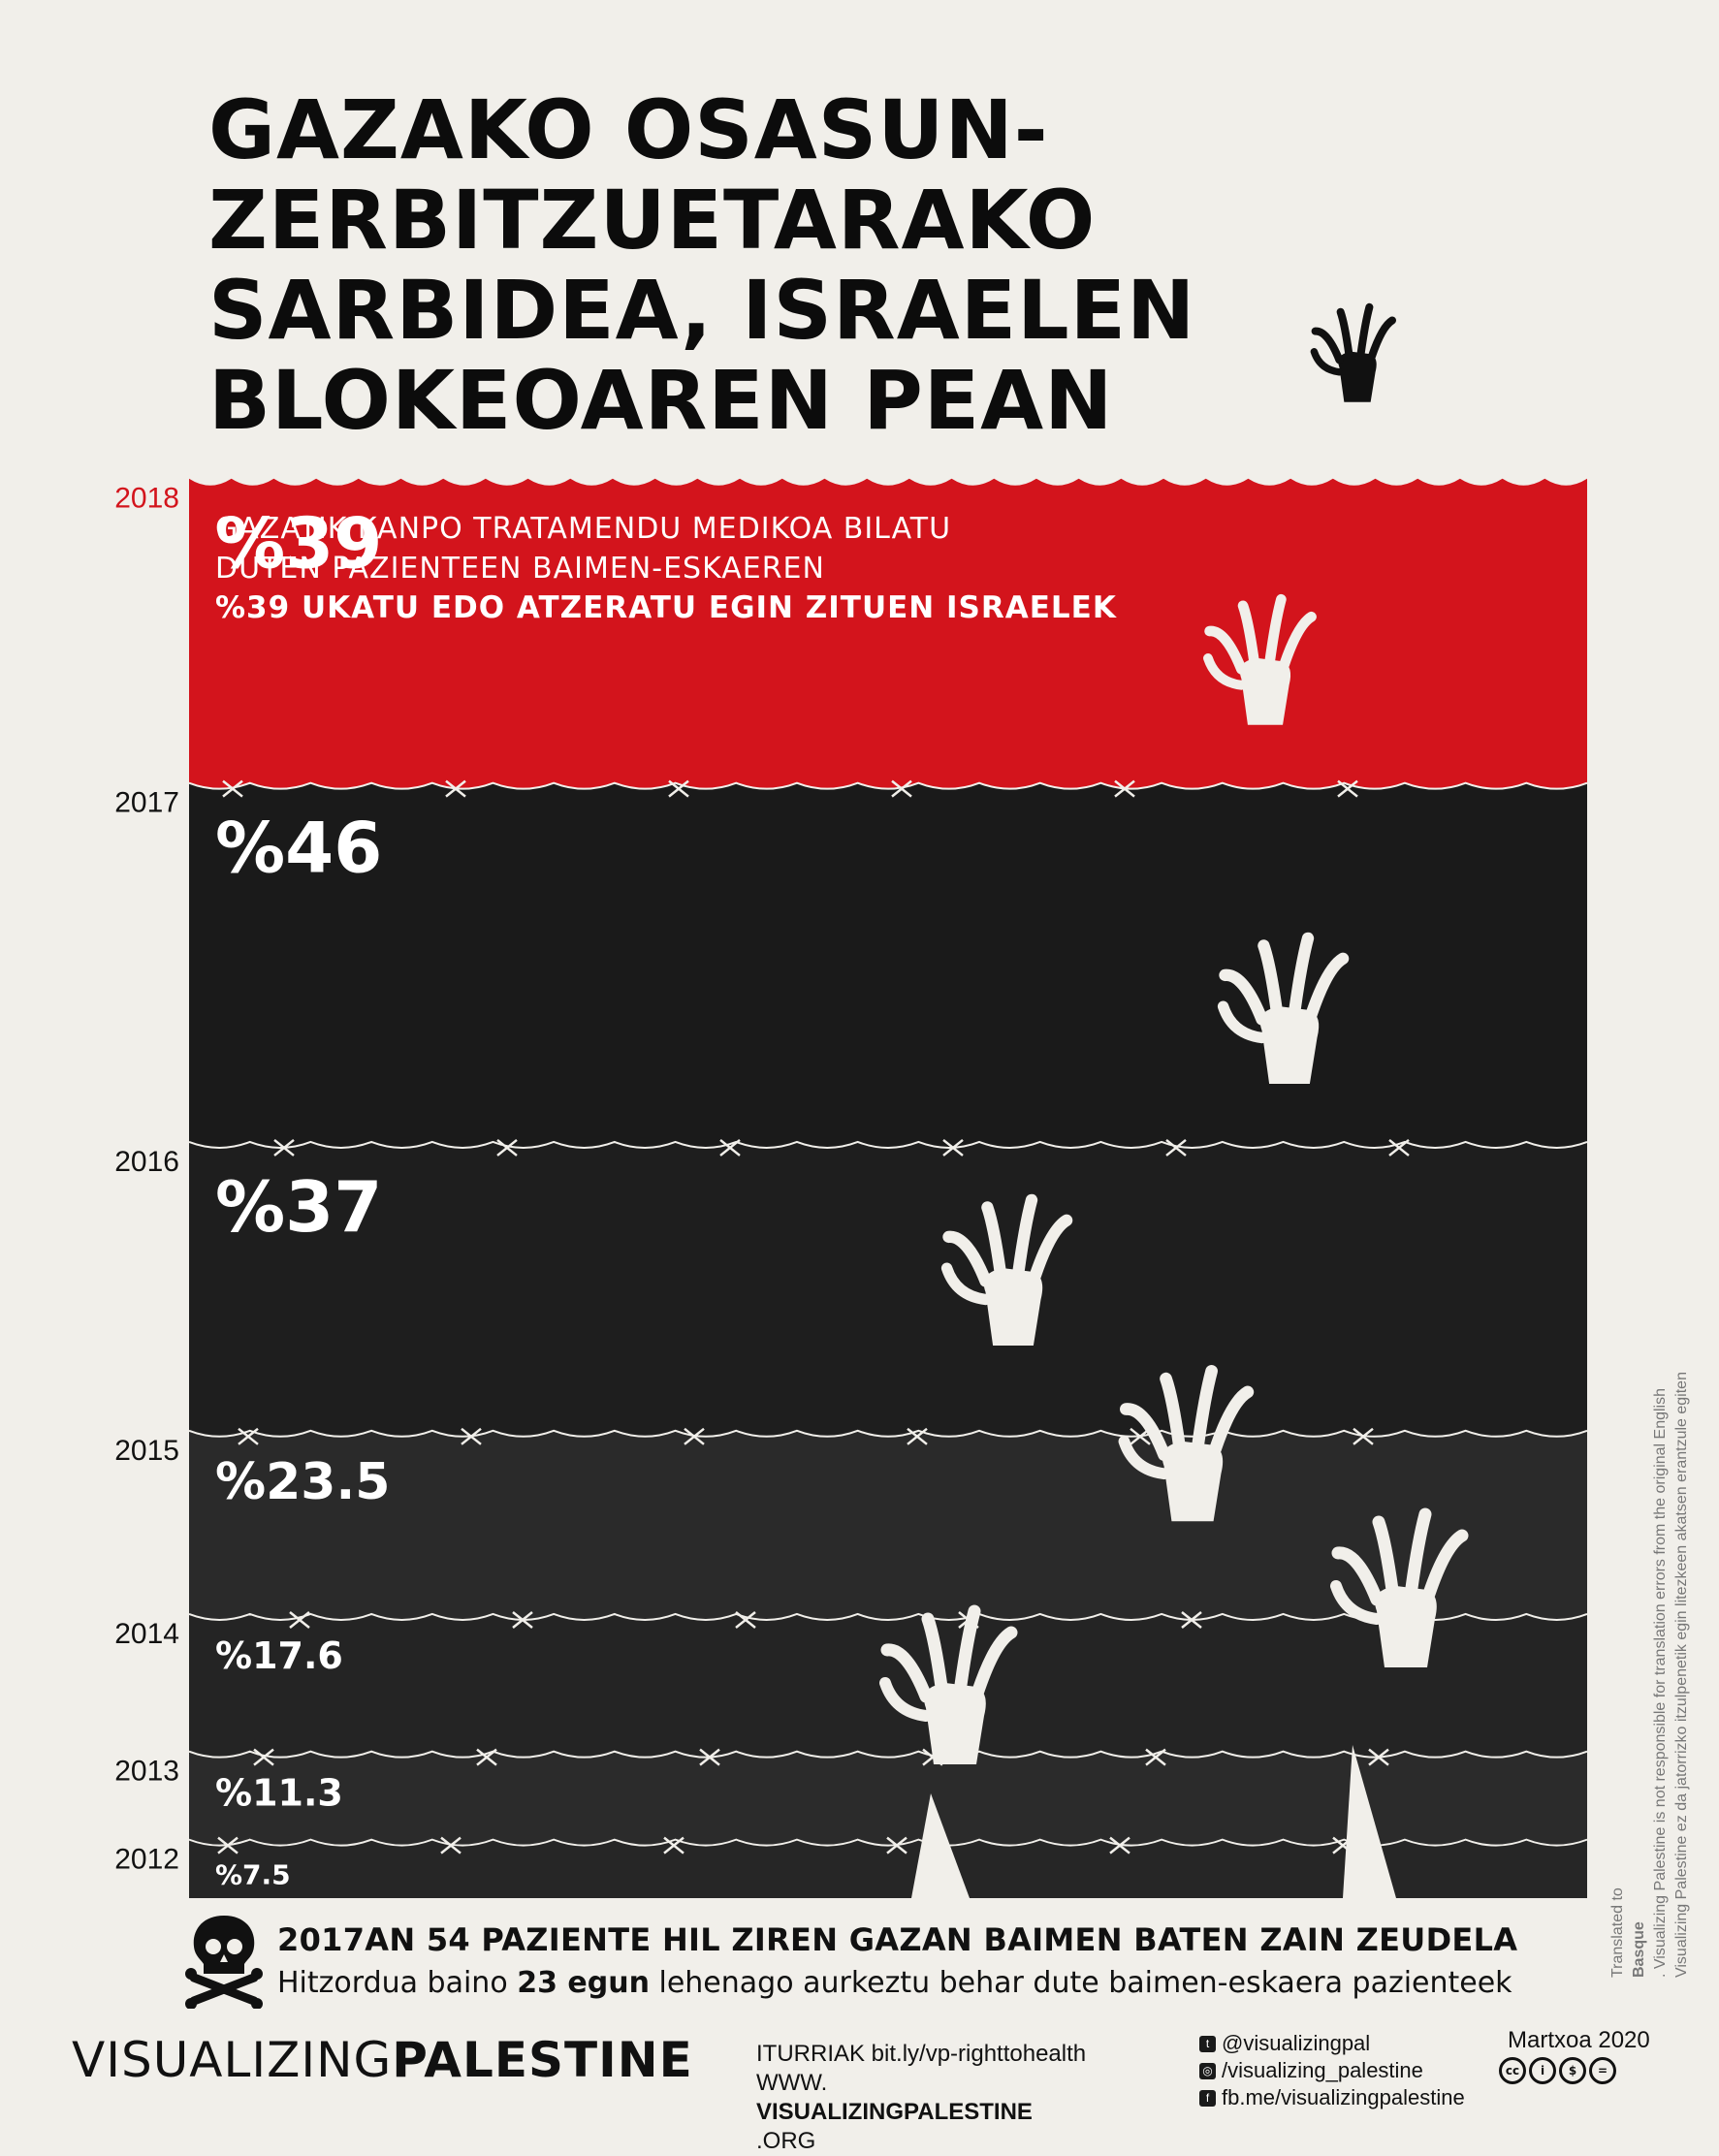 This screenshot has width=1719, height=2156. I want to click on value-label: %39, so click(298, 544).